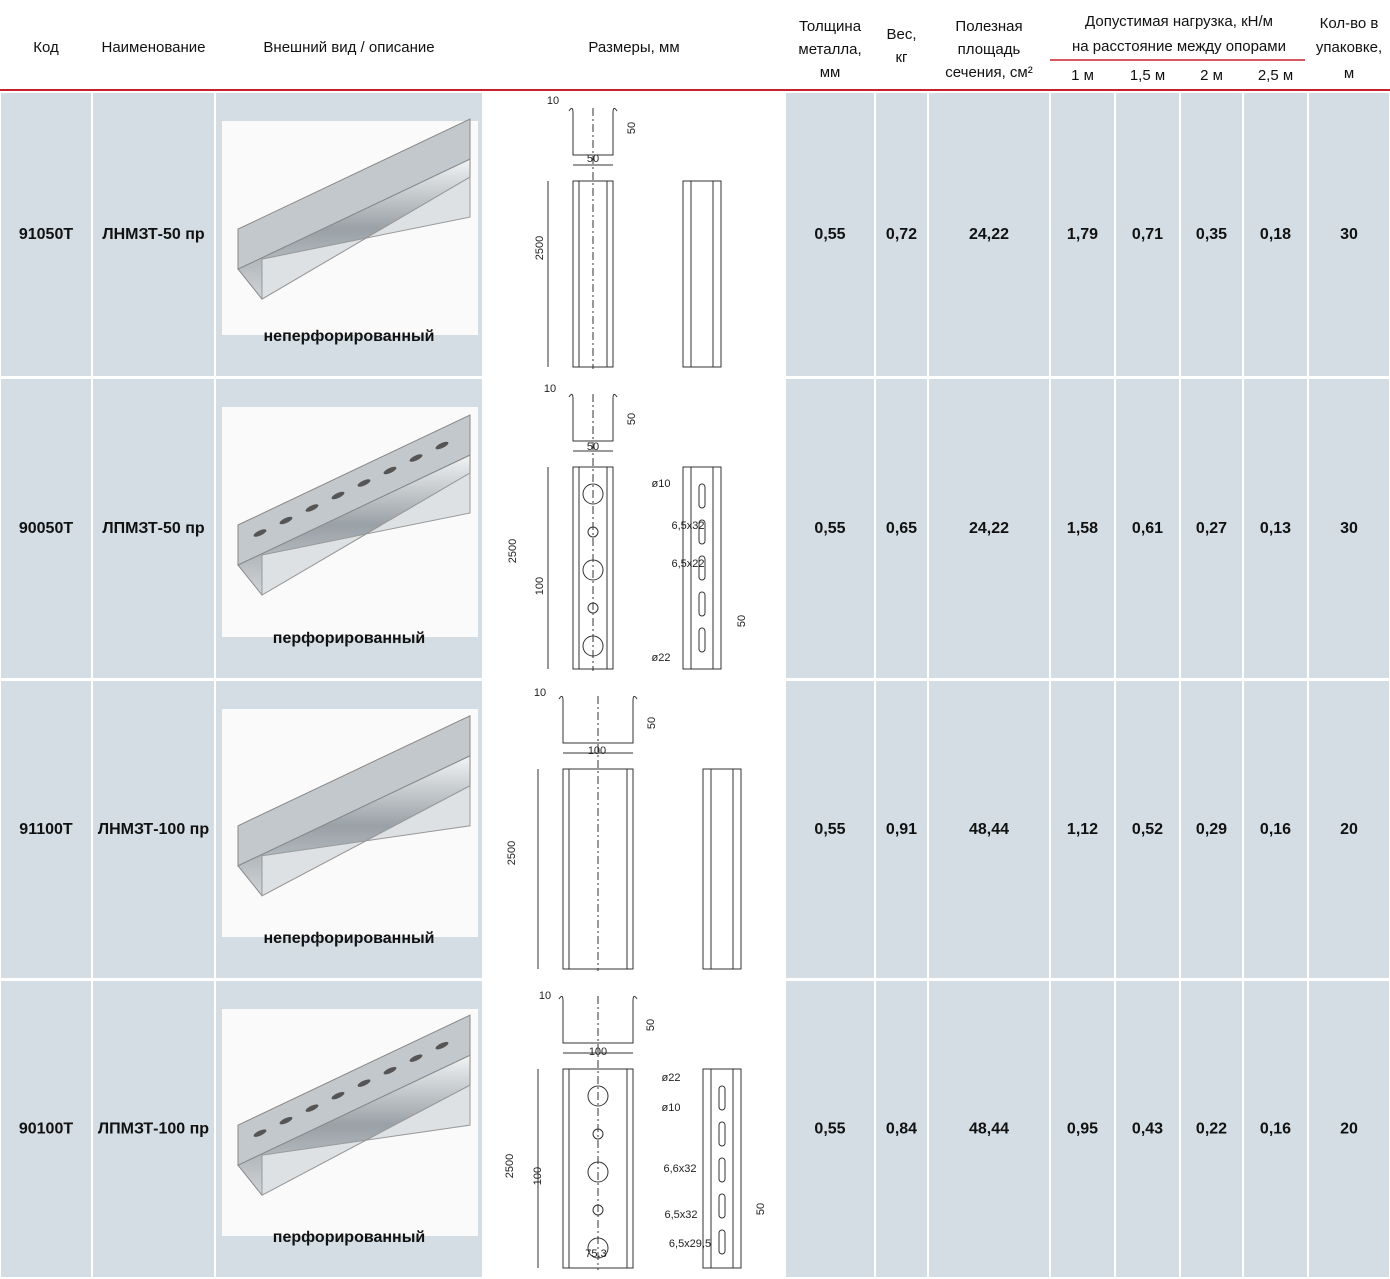  Describe the element at coordinates (153, 829) in the screenshot. I see `name: ЛНМЗТ-100 пр` at that location.